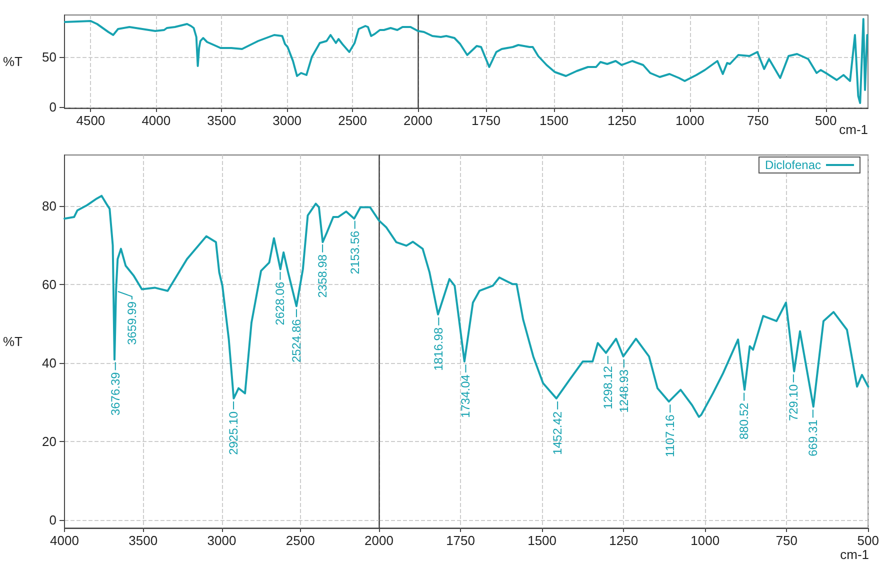 The image size is (882, 561). I want to click on annotation: 3676.39, so click(115, 394).